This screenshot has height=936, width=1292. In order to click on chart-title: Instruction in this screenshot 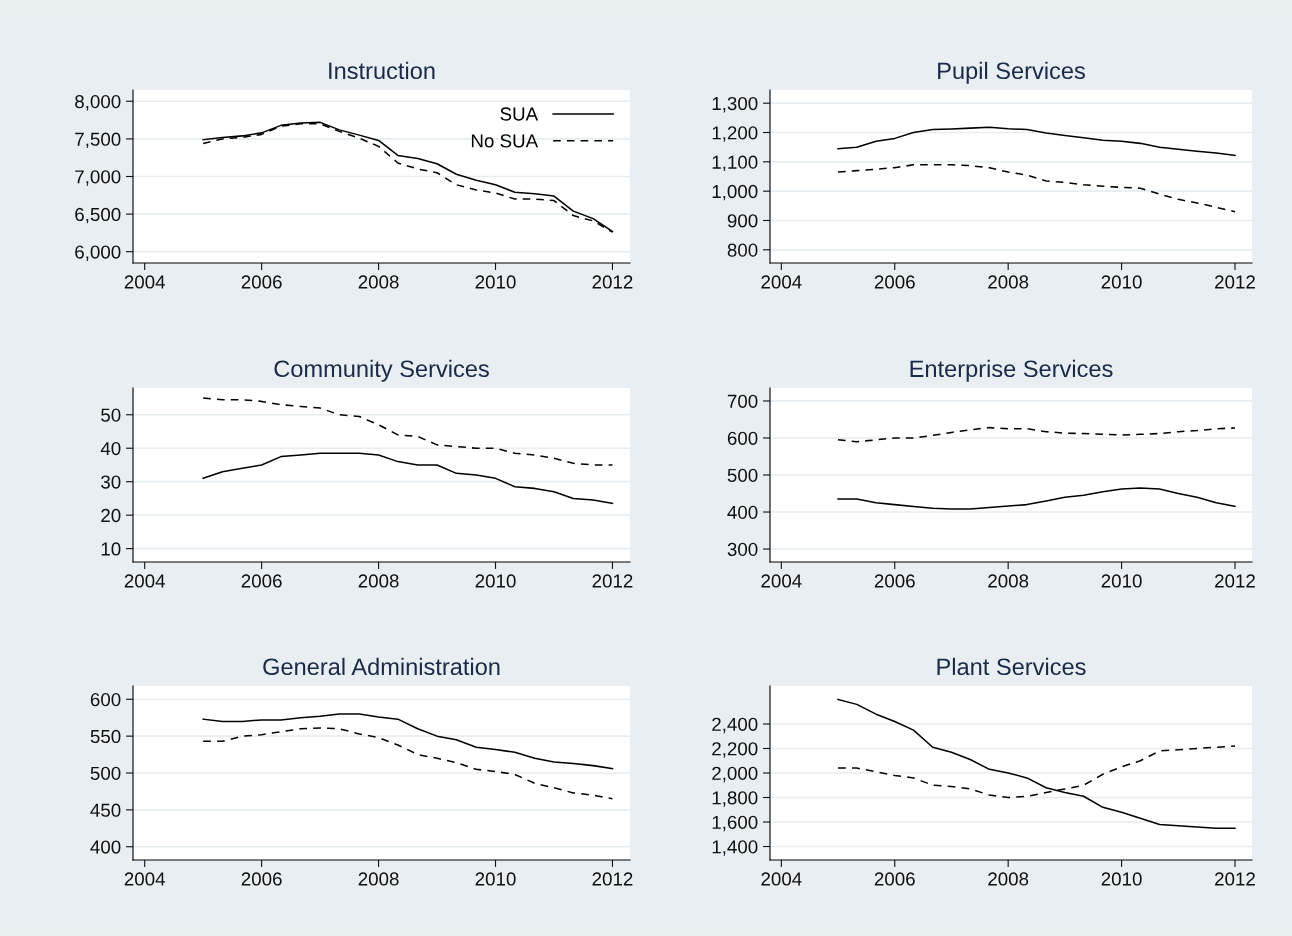, I will do `click(382, 70)`.